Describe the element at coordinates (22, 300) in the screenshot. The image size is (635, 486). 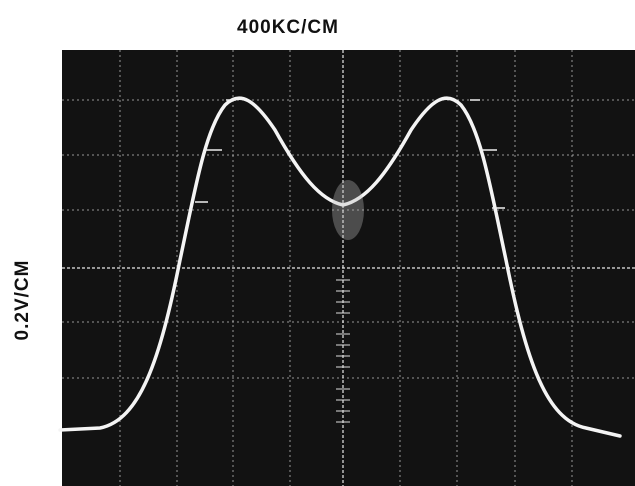
I see `vertical-scale-label: 0.2V/CM` at that location.